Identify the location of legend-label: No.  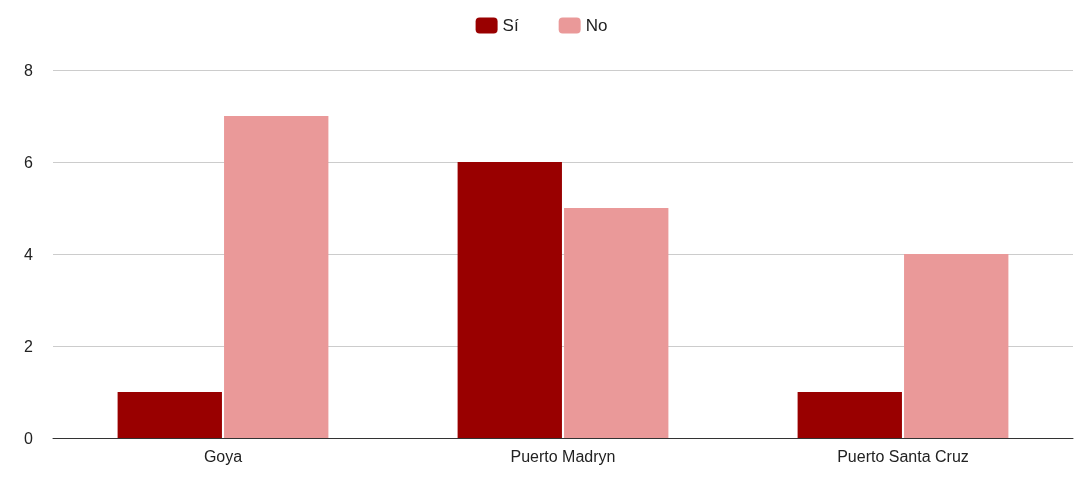
(596, 25).